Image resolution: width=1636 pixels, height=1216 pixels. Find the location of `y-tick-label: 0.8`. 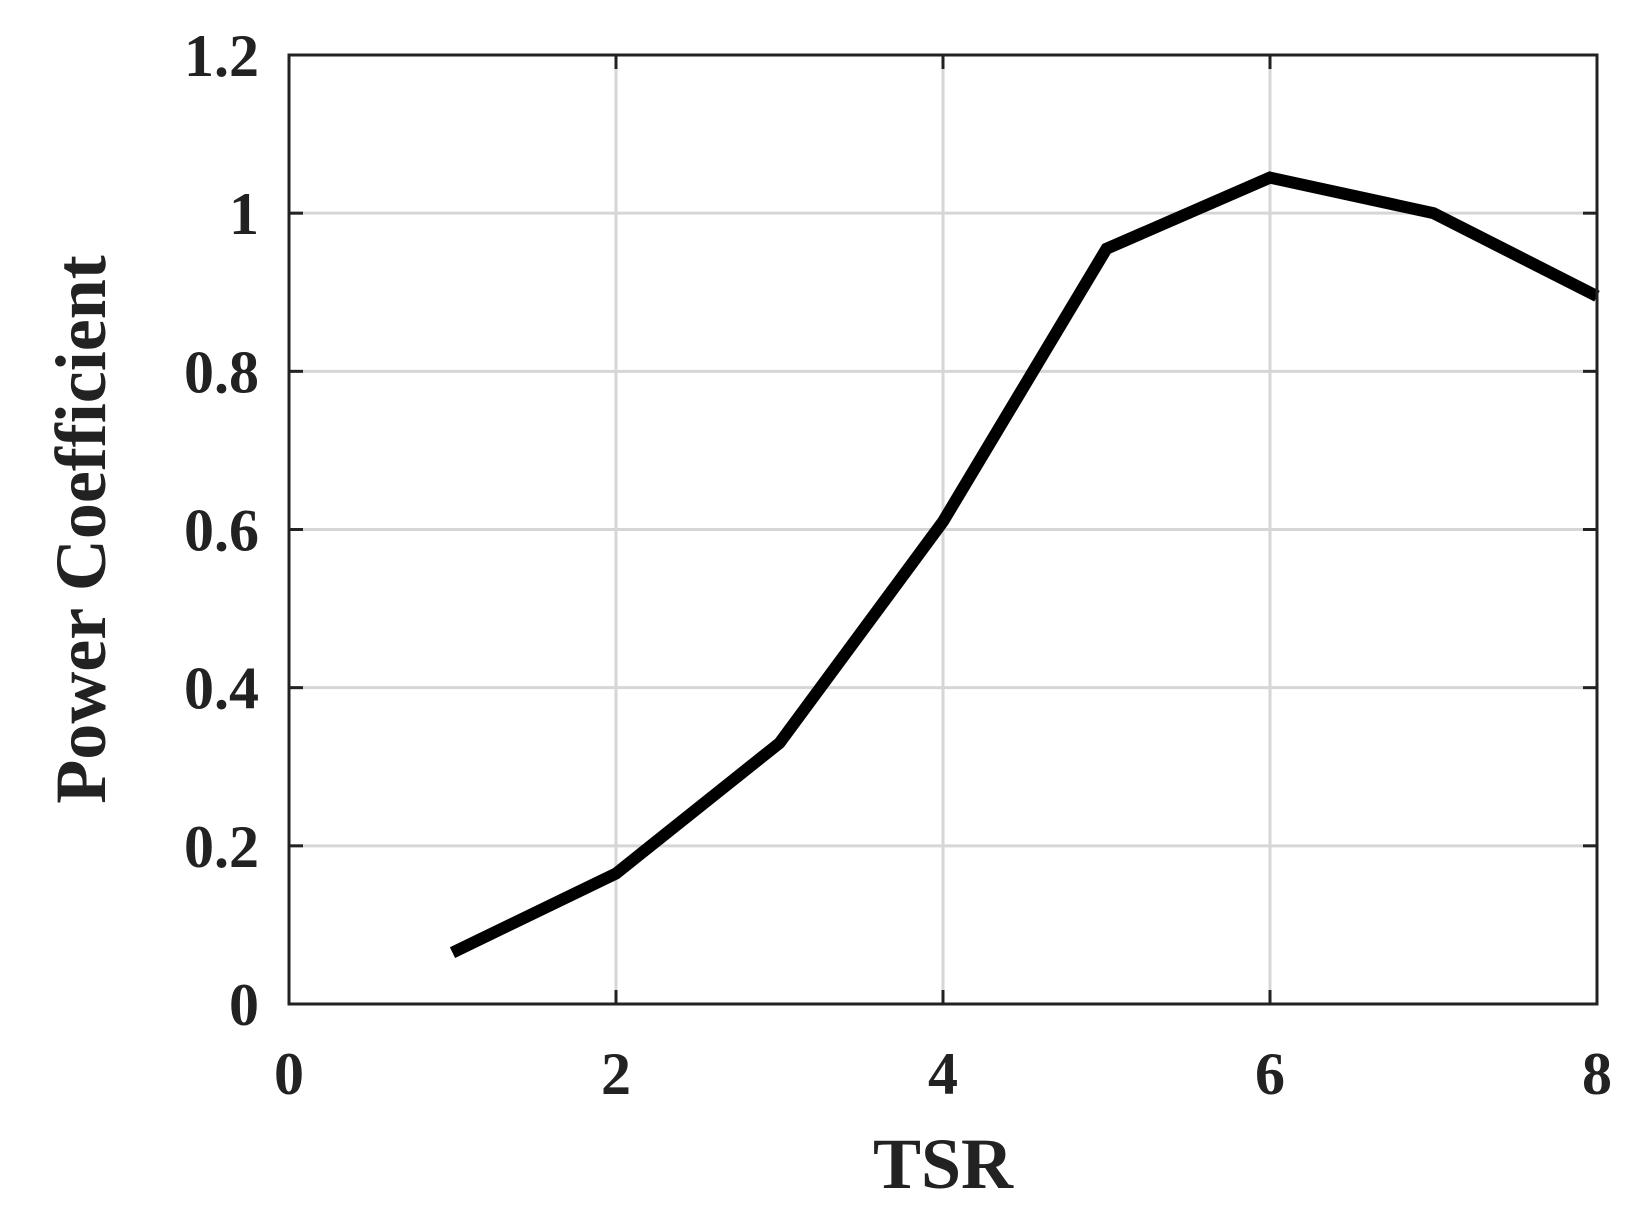

y-tick-label: 0.8 is located at coordinates (221, 372).